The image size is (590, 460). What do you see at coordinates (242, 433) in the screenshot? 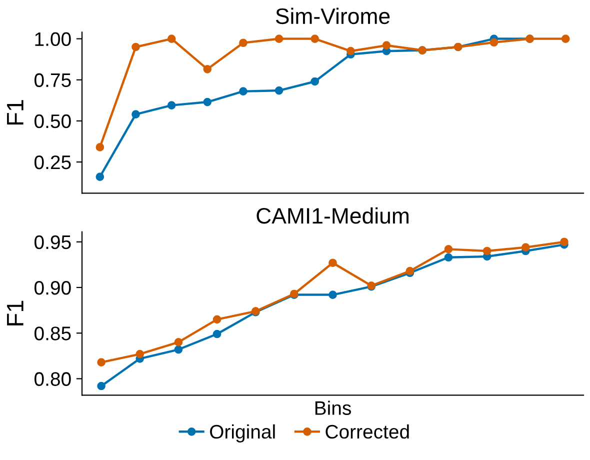
I see `legend-label: Original` at bounding box center [242, 433].